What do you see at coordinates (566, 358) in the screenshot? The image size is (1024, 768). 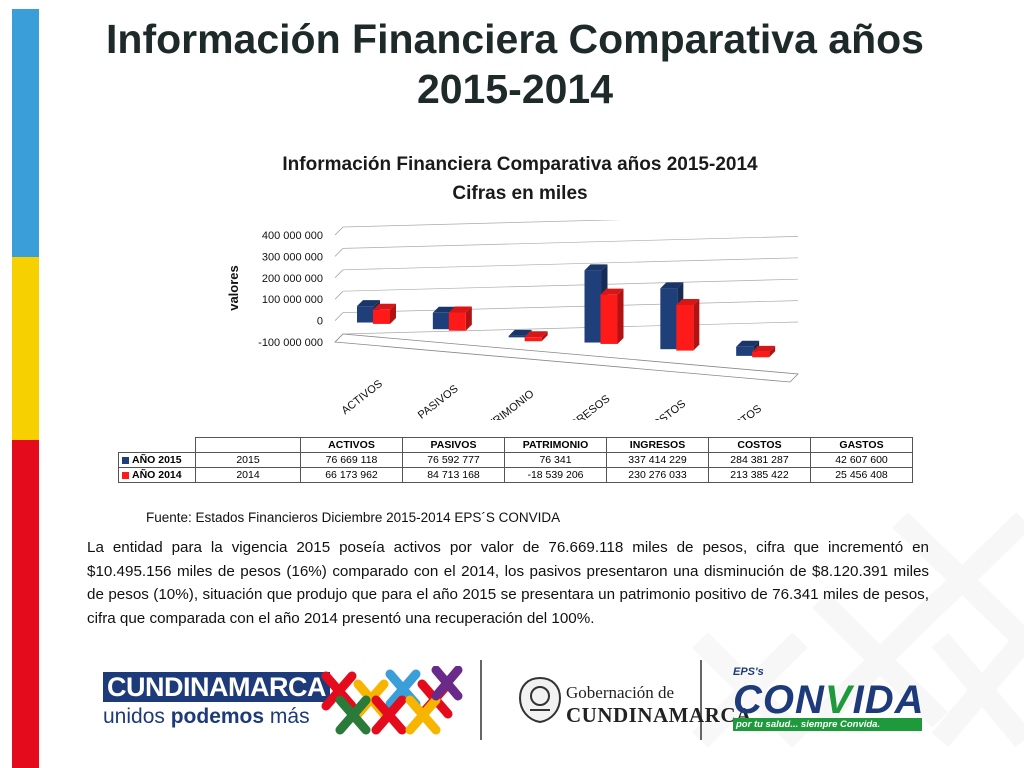 I see `chart-floor` at bounding box center [566, 358].